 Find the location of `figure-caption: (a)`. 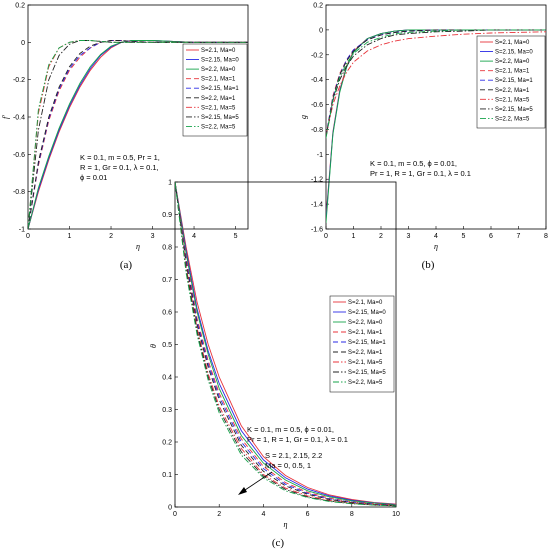

figure-caption: (a) is located at coordinates (126, 265).